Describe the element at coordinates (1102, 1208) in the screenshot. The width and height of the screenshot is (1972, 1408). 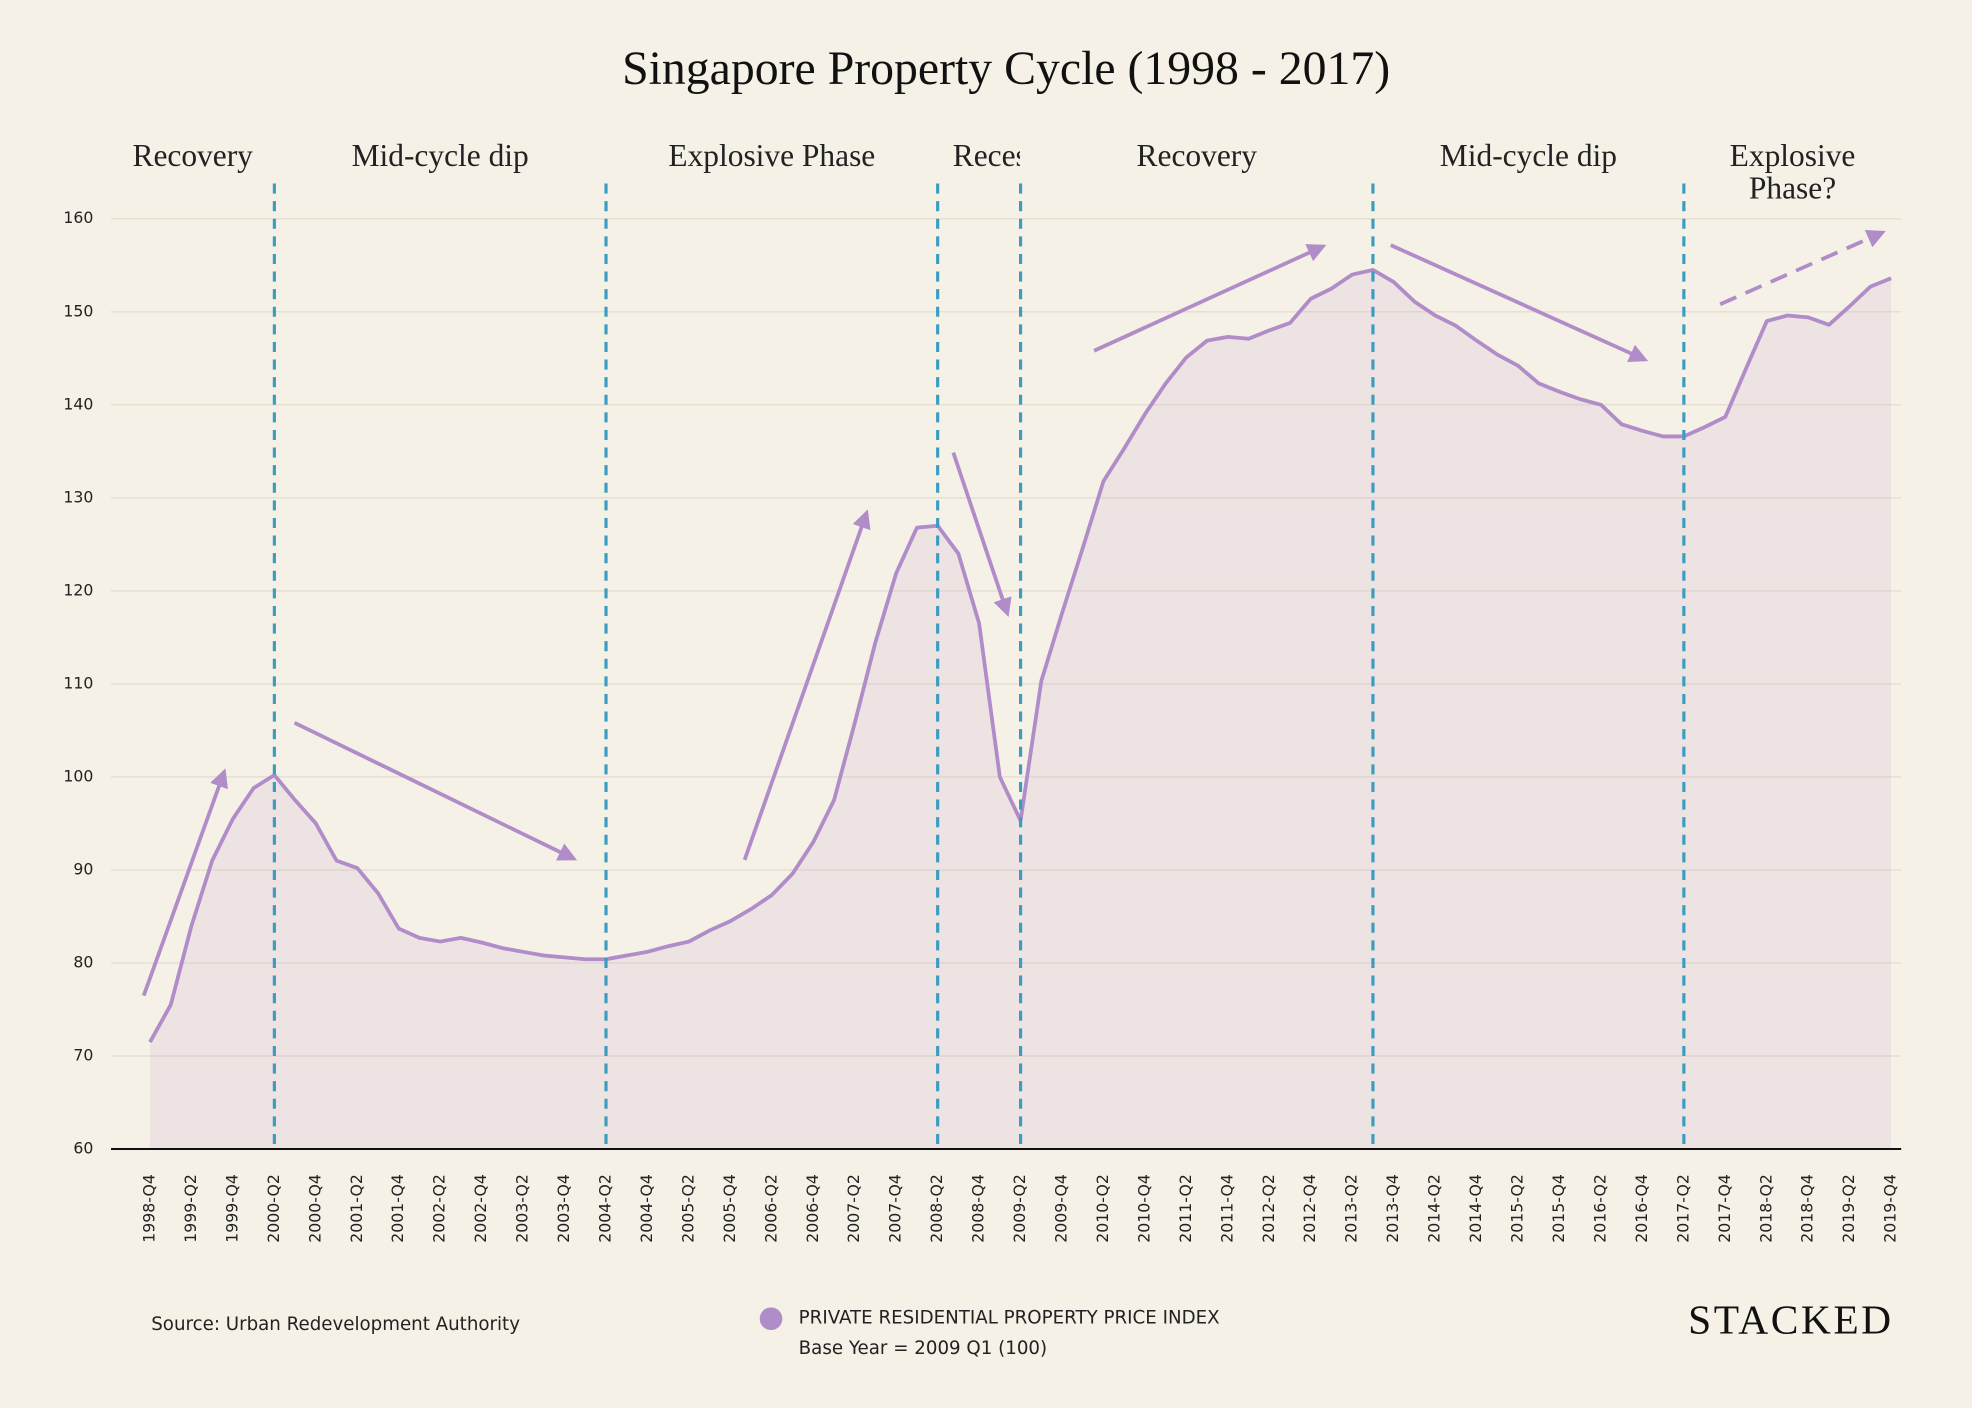
I see `x-tick-label: 2010-Q2` at that location.